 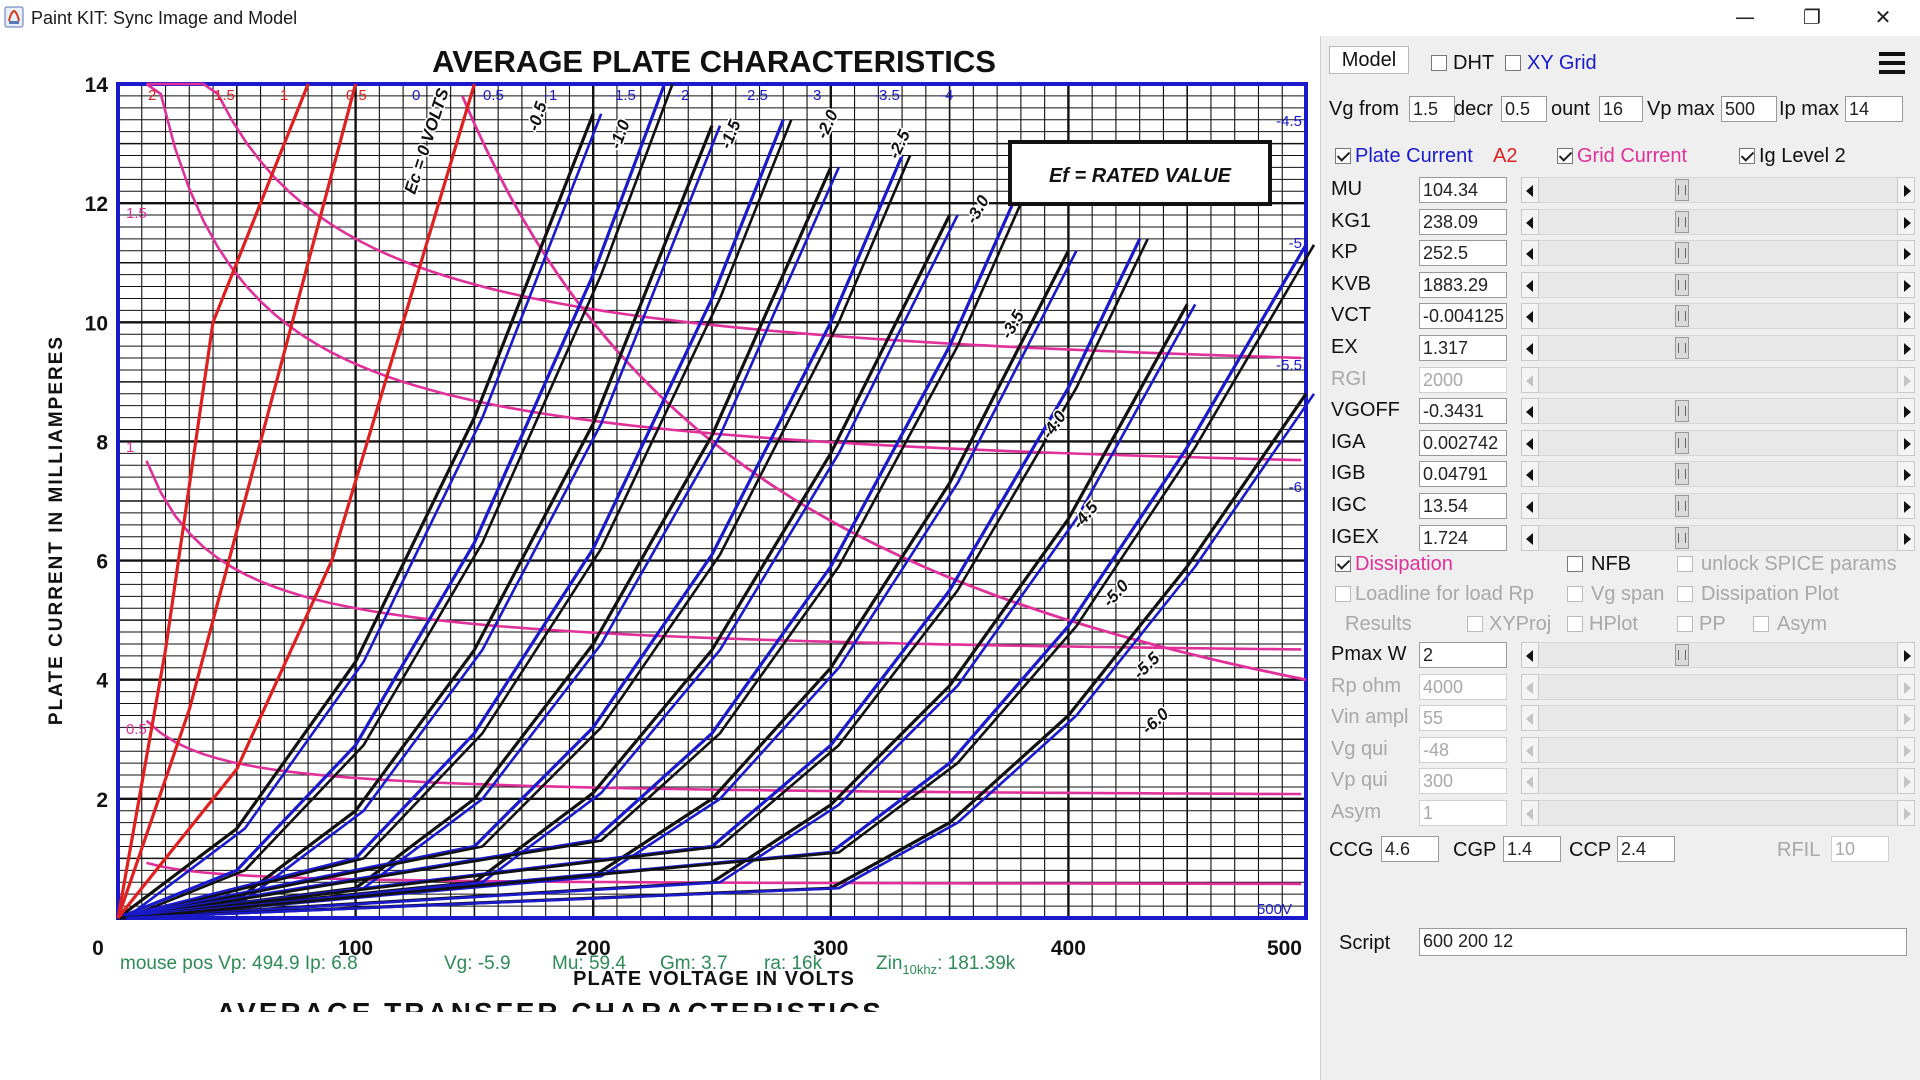 I want to click on xy-grid-checkbox, so click(x=1513, y=63).